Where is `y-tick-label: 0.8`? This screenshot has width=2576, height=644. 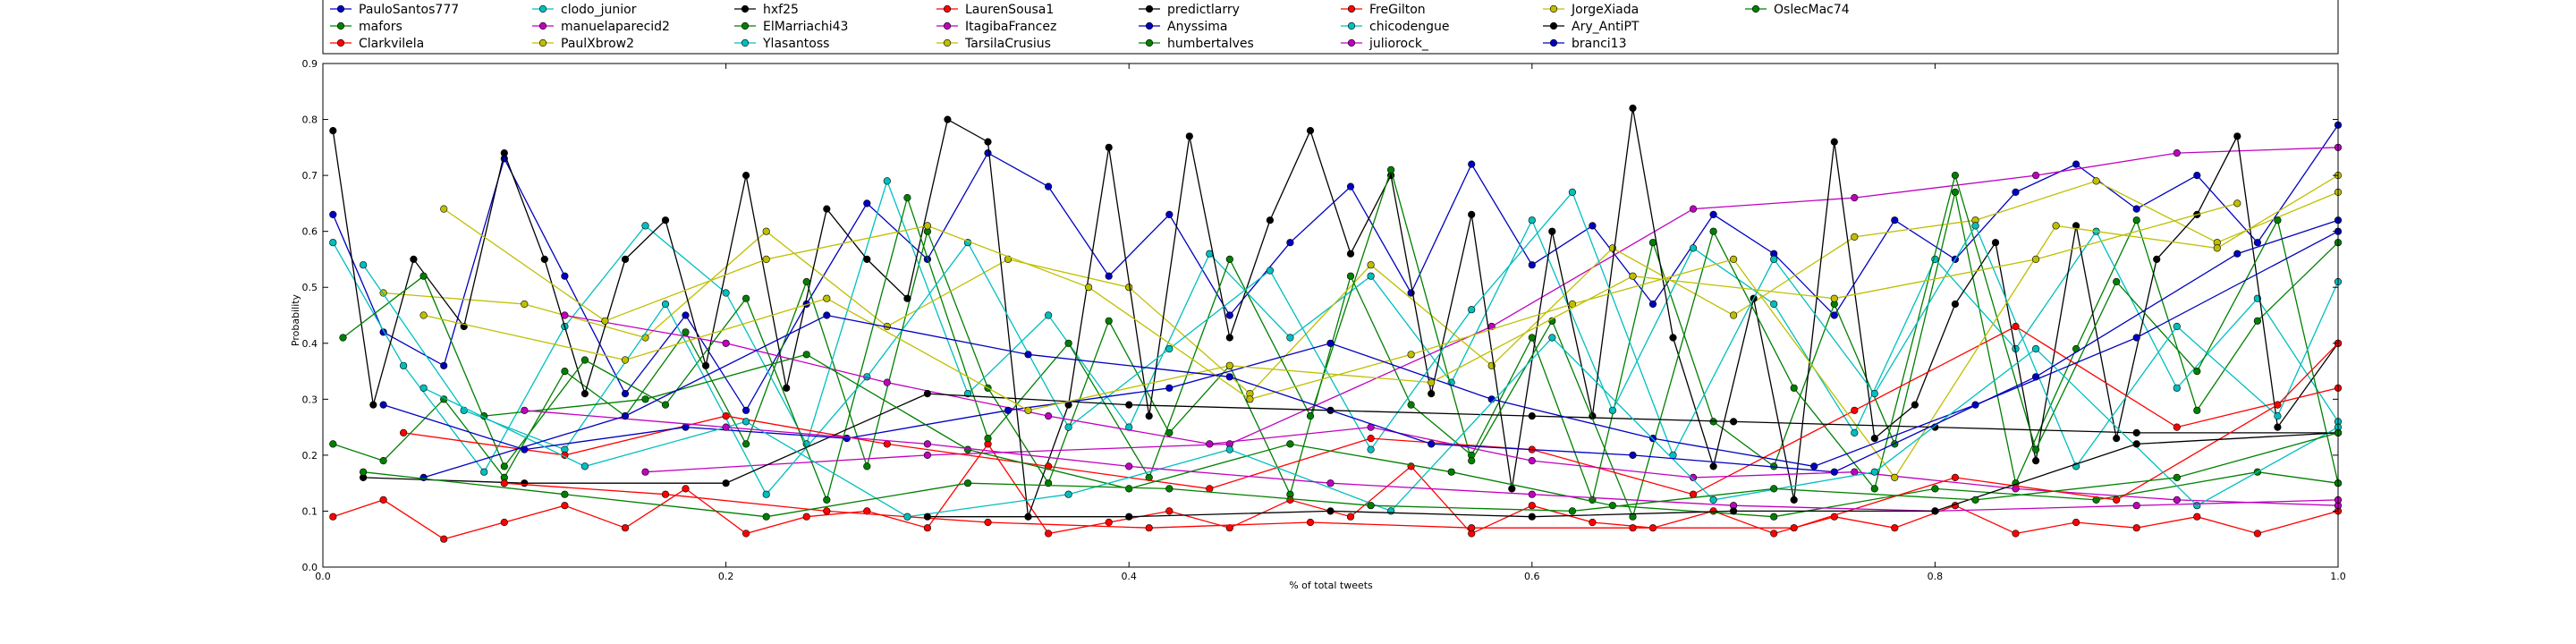 y-tick-label: 0.8 is located at coordinates (310, 120).